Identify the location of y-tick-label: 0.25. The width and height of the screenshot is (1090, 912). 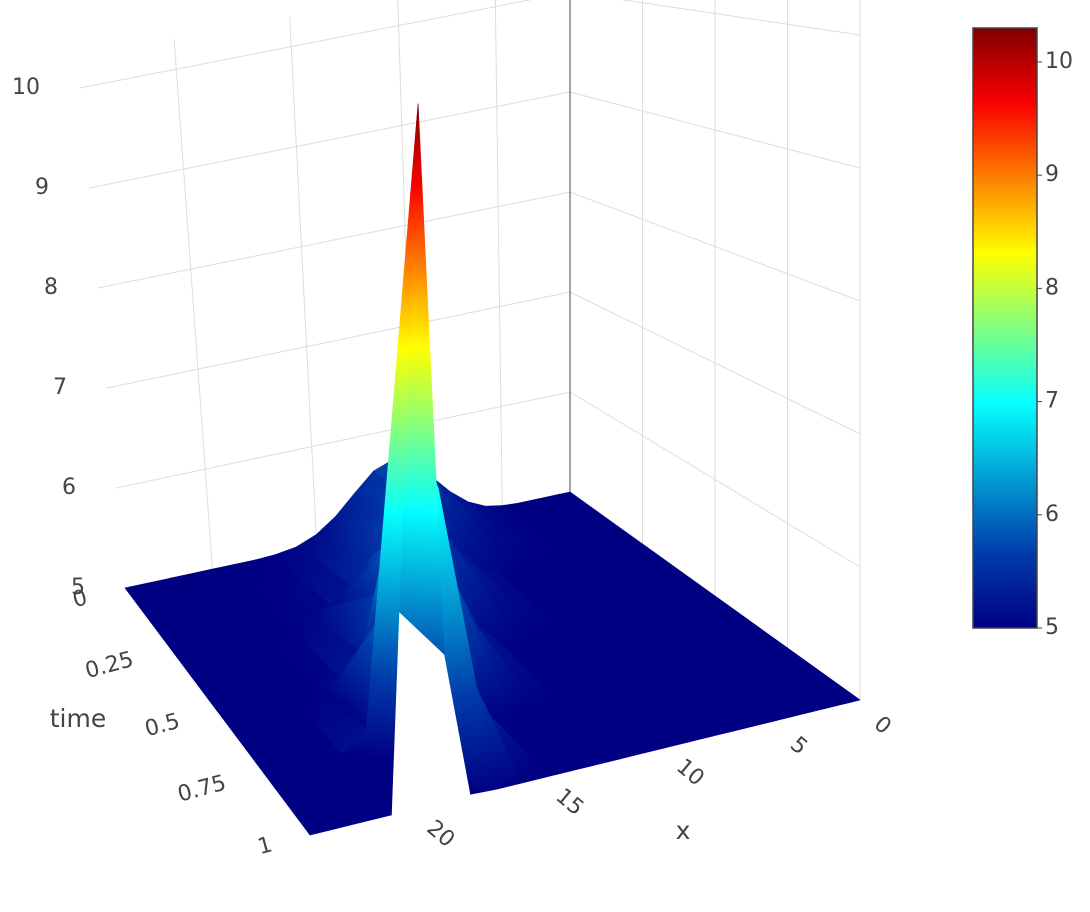
(110, 665).